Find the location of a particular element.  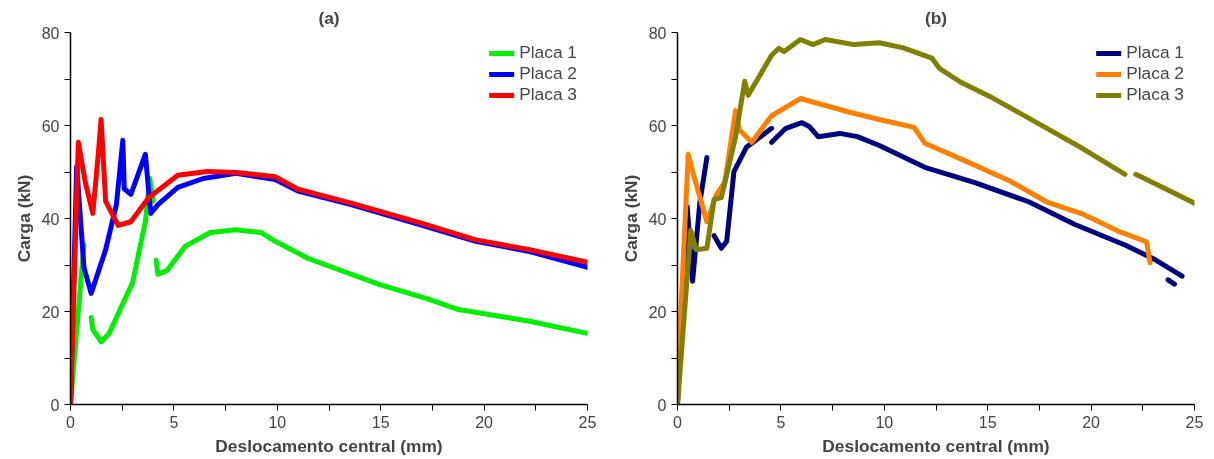

chart-title: (b) is located at coordinates (936, 17).